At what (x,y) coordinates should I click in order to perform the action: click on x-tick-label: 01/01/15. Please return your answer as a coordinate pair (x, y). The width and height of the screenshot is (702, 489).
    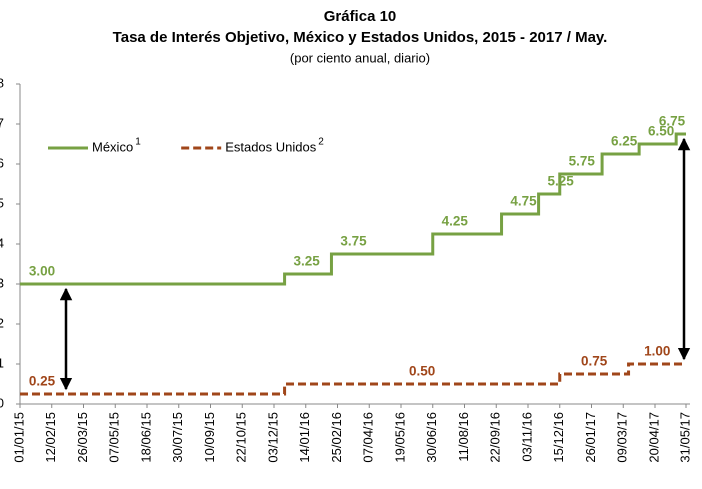
    Looking at the image, I should click on (18, 437).